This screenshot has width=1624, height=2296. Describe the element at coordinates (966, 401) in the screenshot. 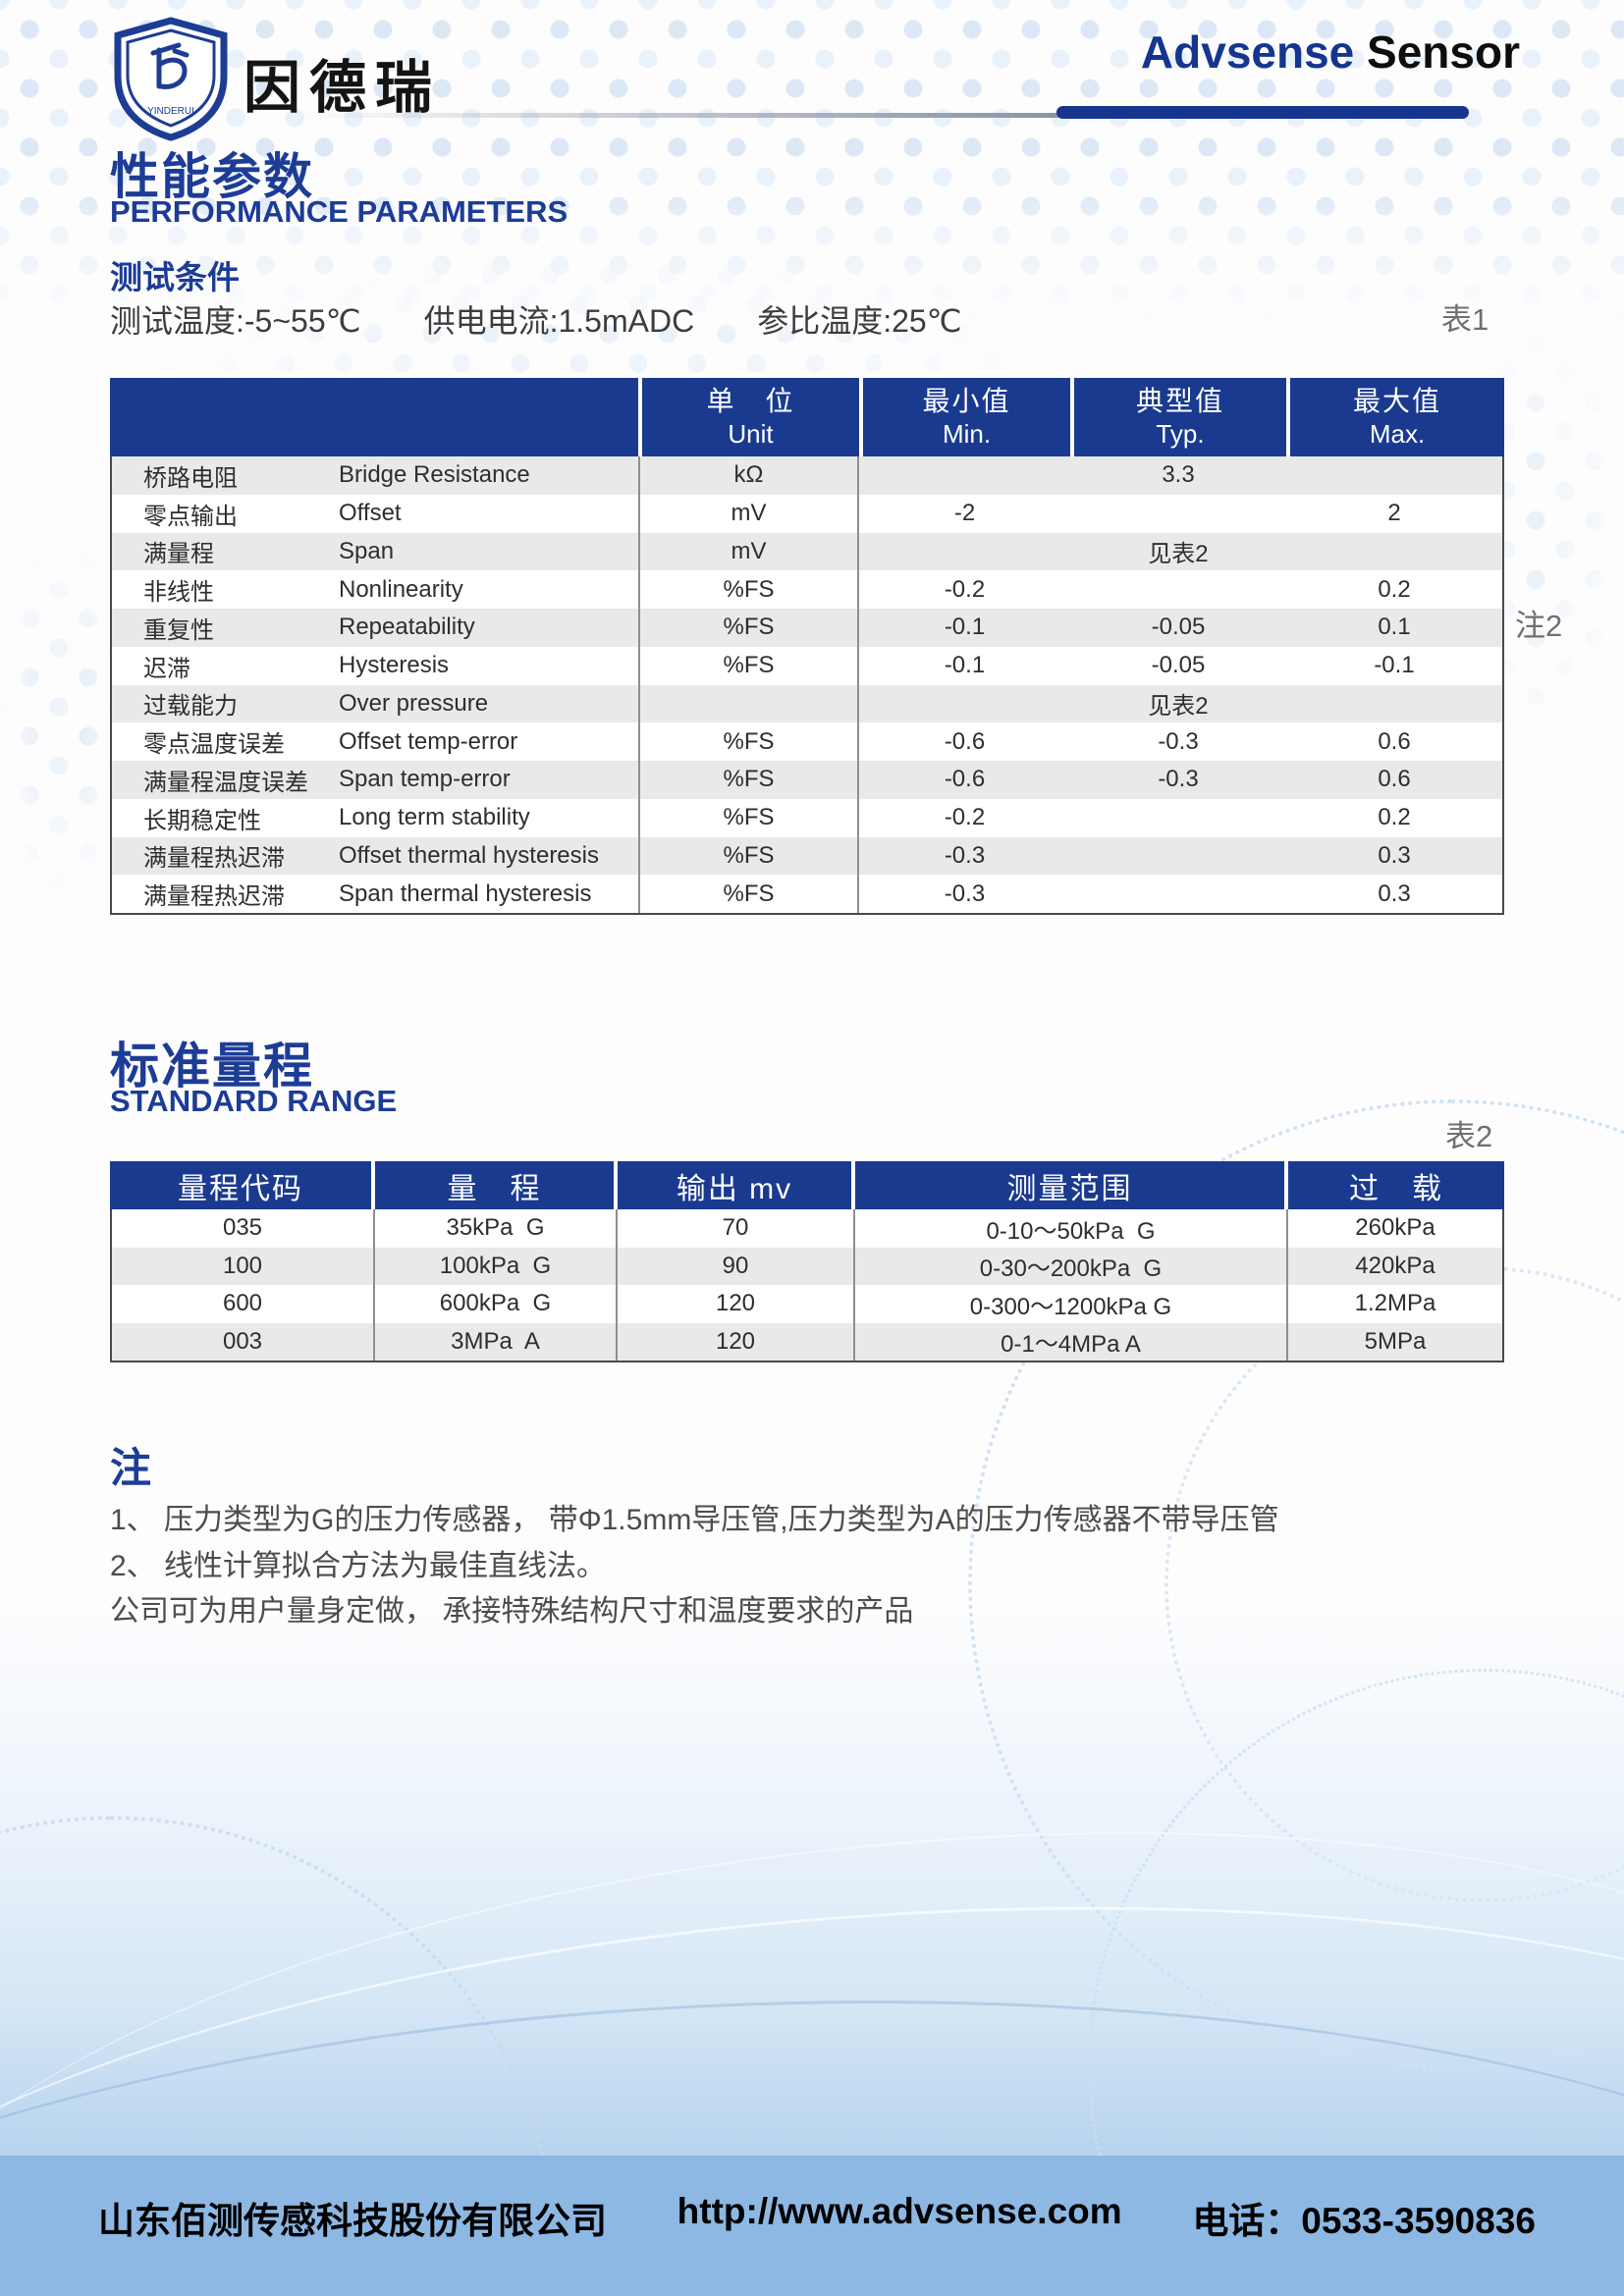

I see `header-min-cn: 最小值` at that location.